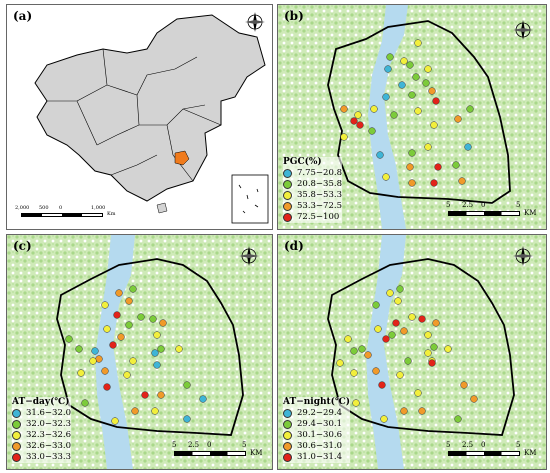 The image size is (550, 473). Describe the element at coordinates (312, 195) in the screenshot. I see `legend-item-3: 35.8−53.3` at that location.